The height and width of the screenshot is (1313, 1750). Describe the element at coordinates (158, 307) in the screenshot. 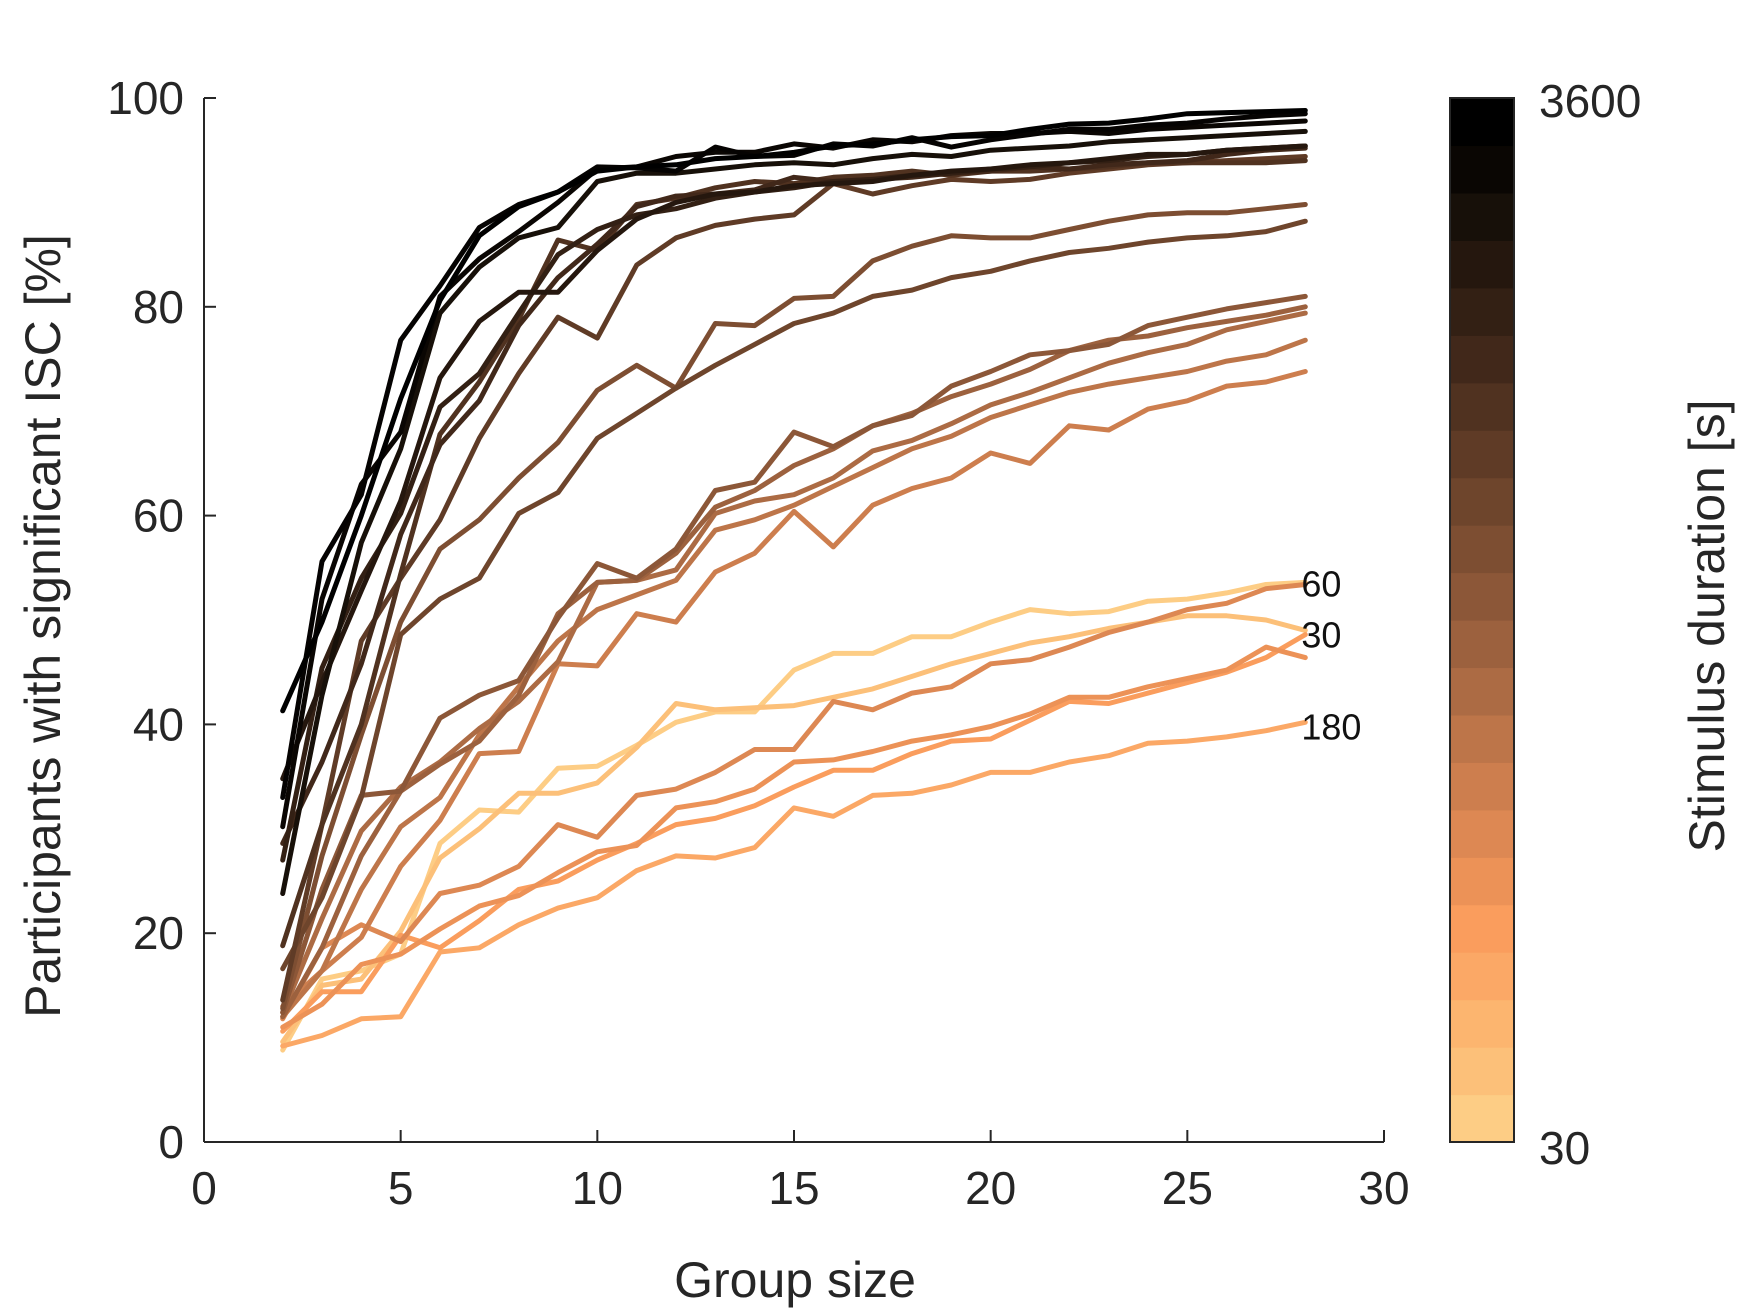

I see `y-tick-label: 80` at that location.